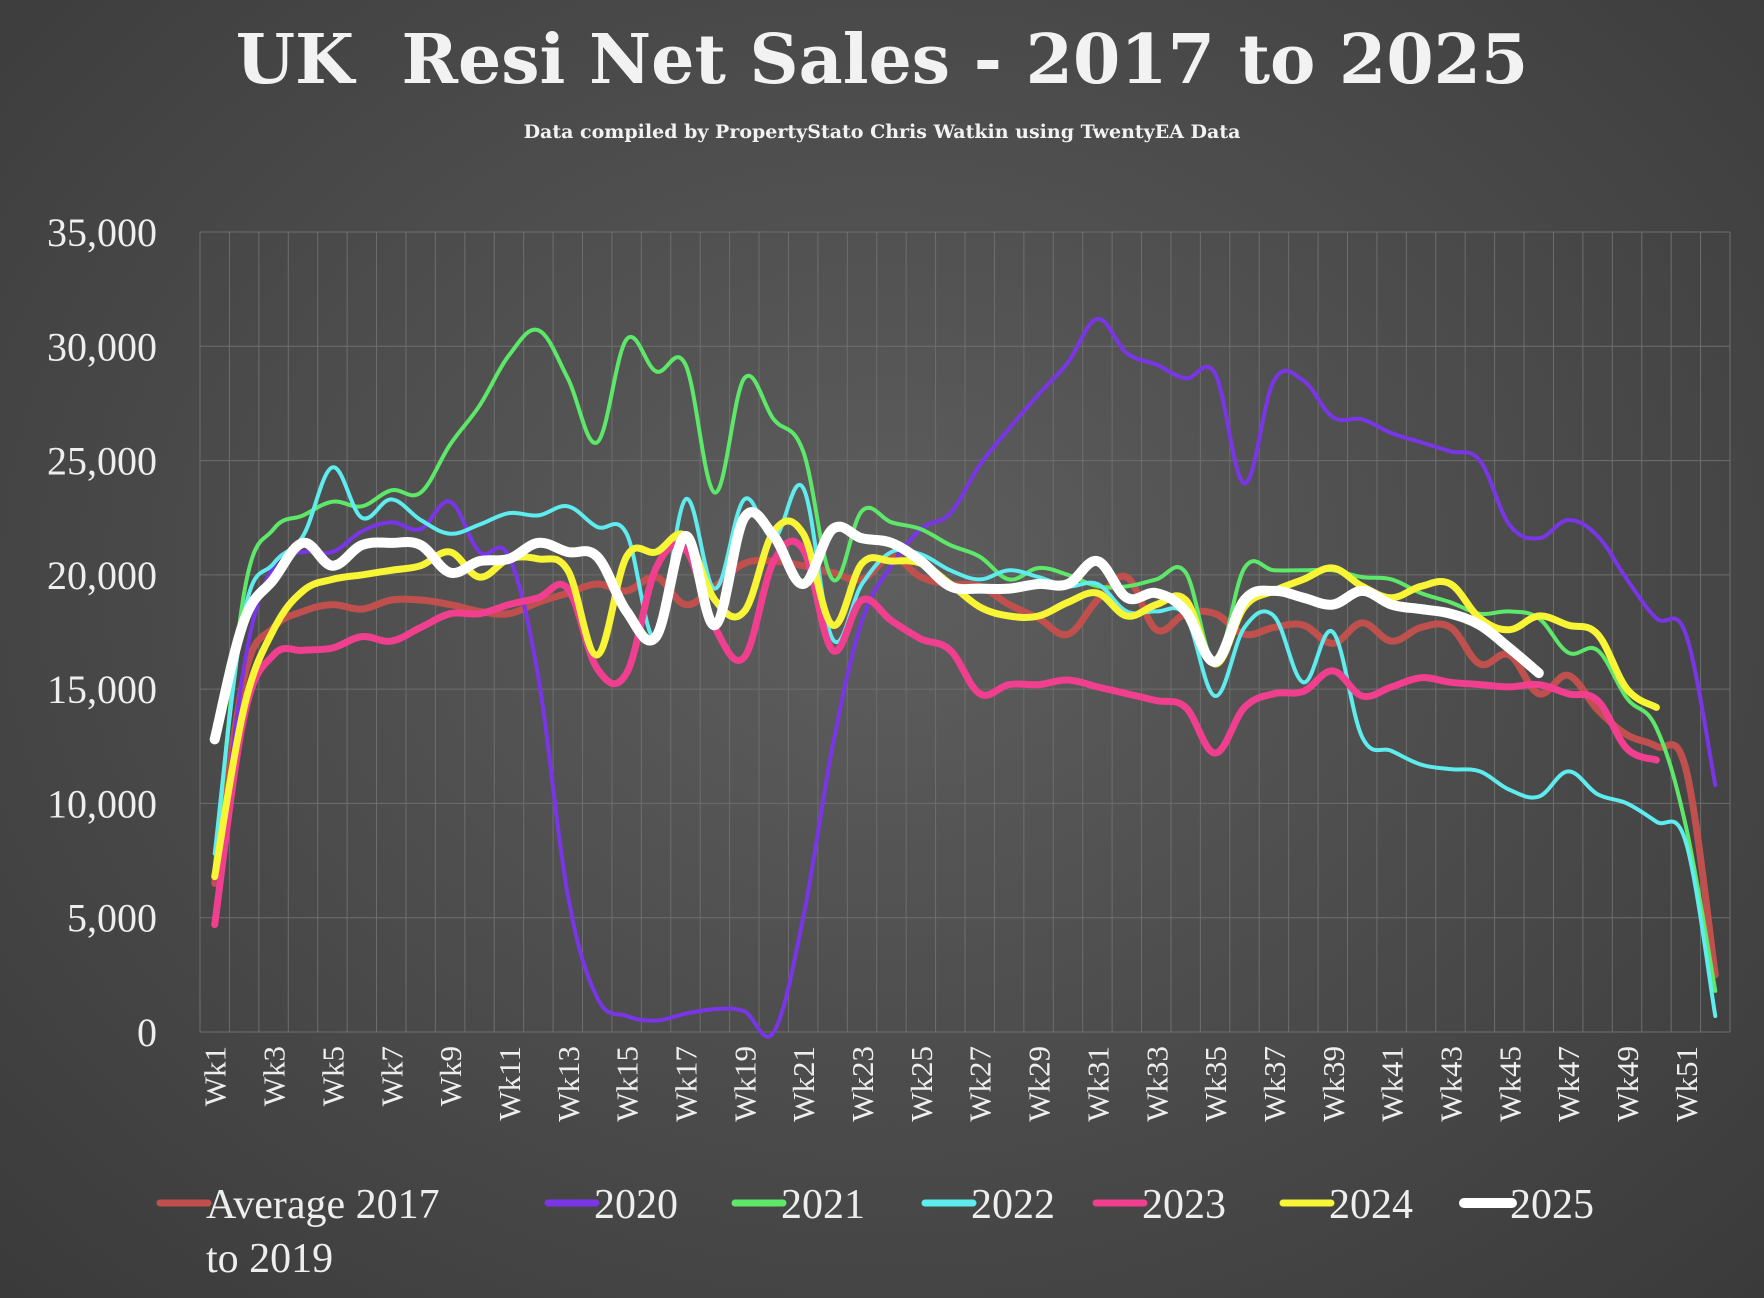 This screenshot has height=1298, width=1764. I want to click on x-tick-label: Wk23, so click(862, 1084).